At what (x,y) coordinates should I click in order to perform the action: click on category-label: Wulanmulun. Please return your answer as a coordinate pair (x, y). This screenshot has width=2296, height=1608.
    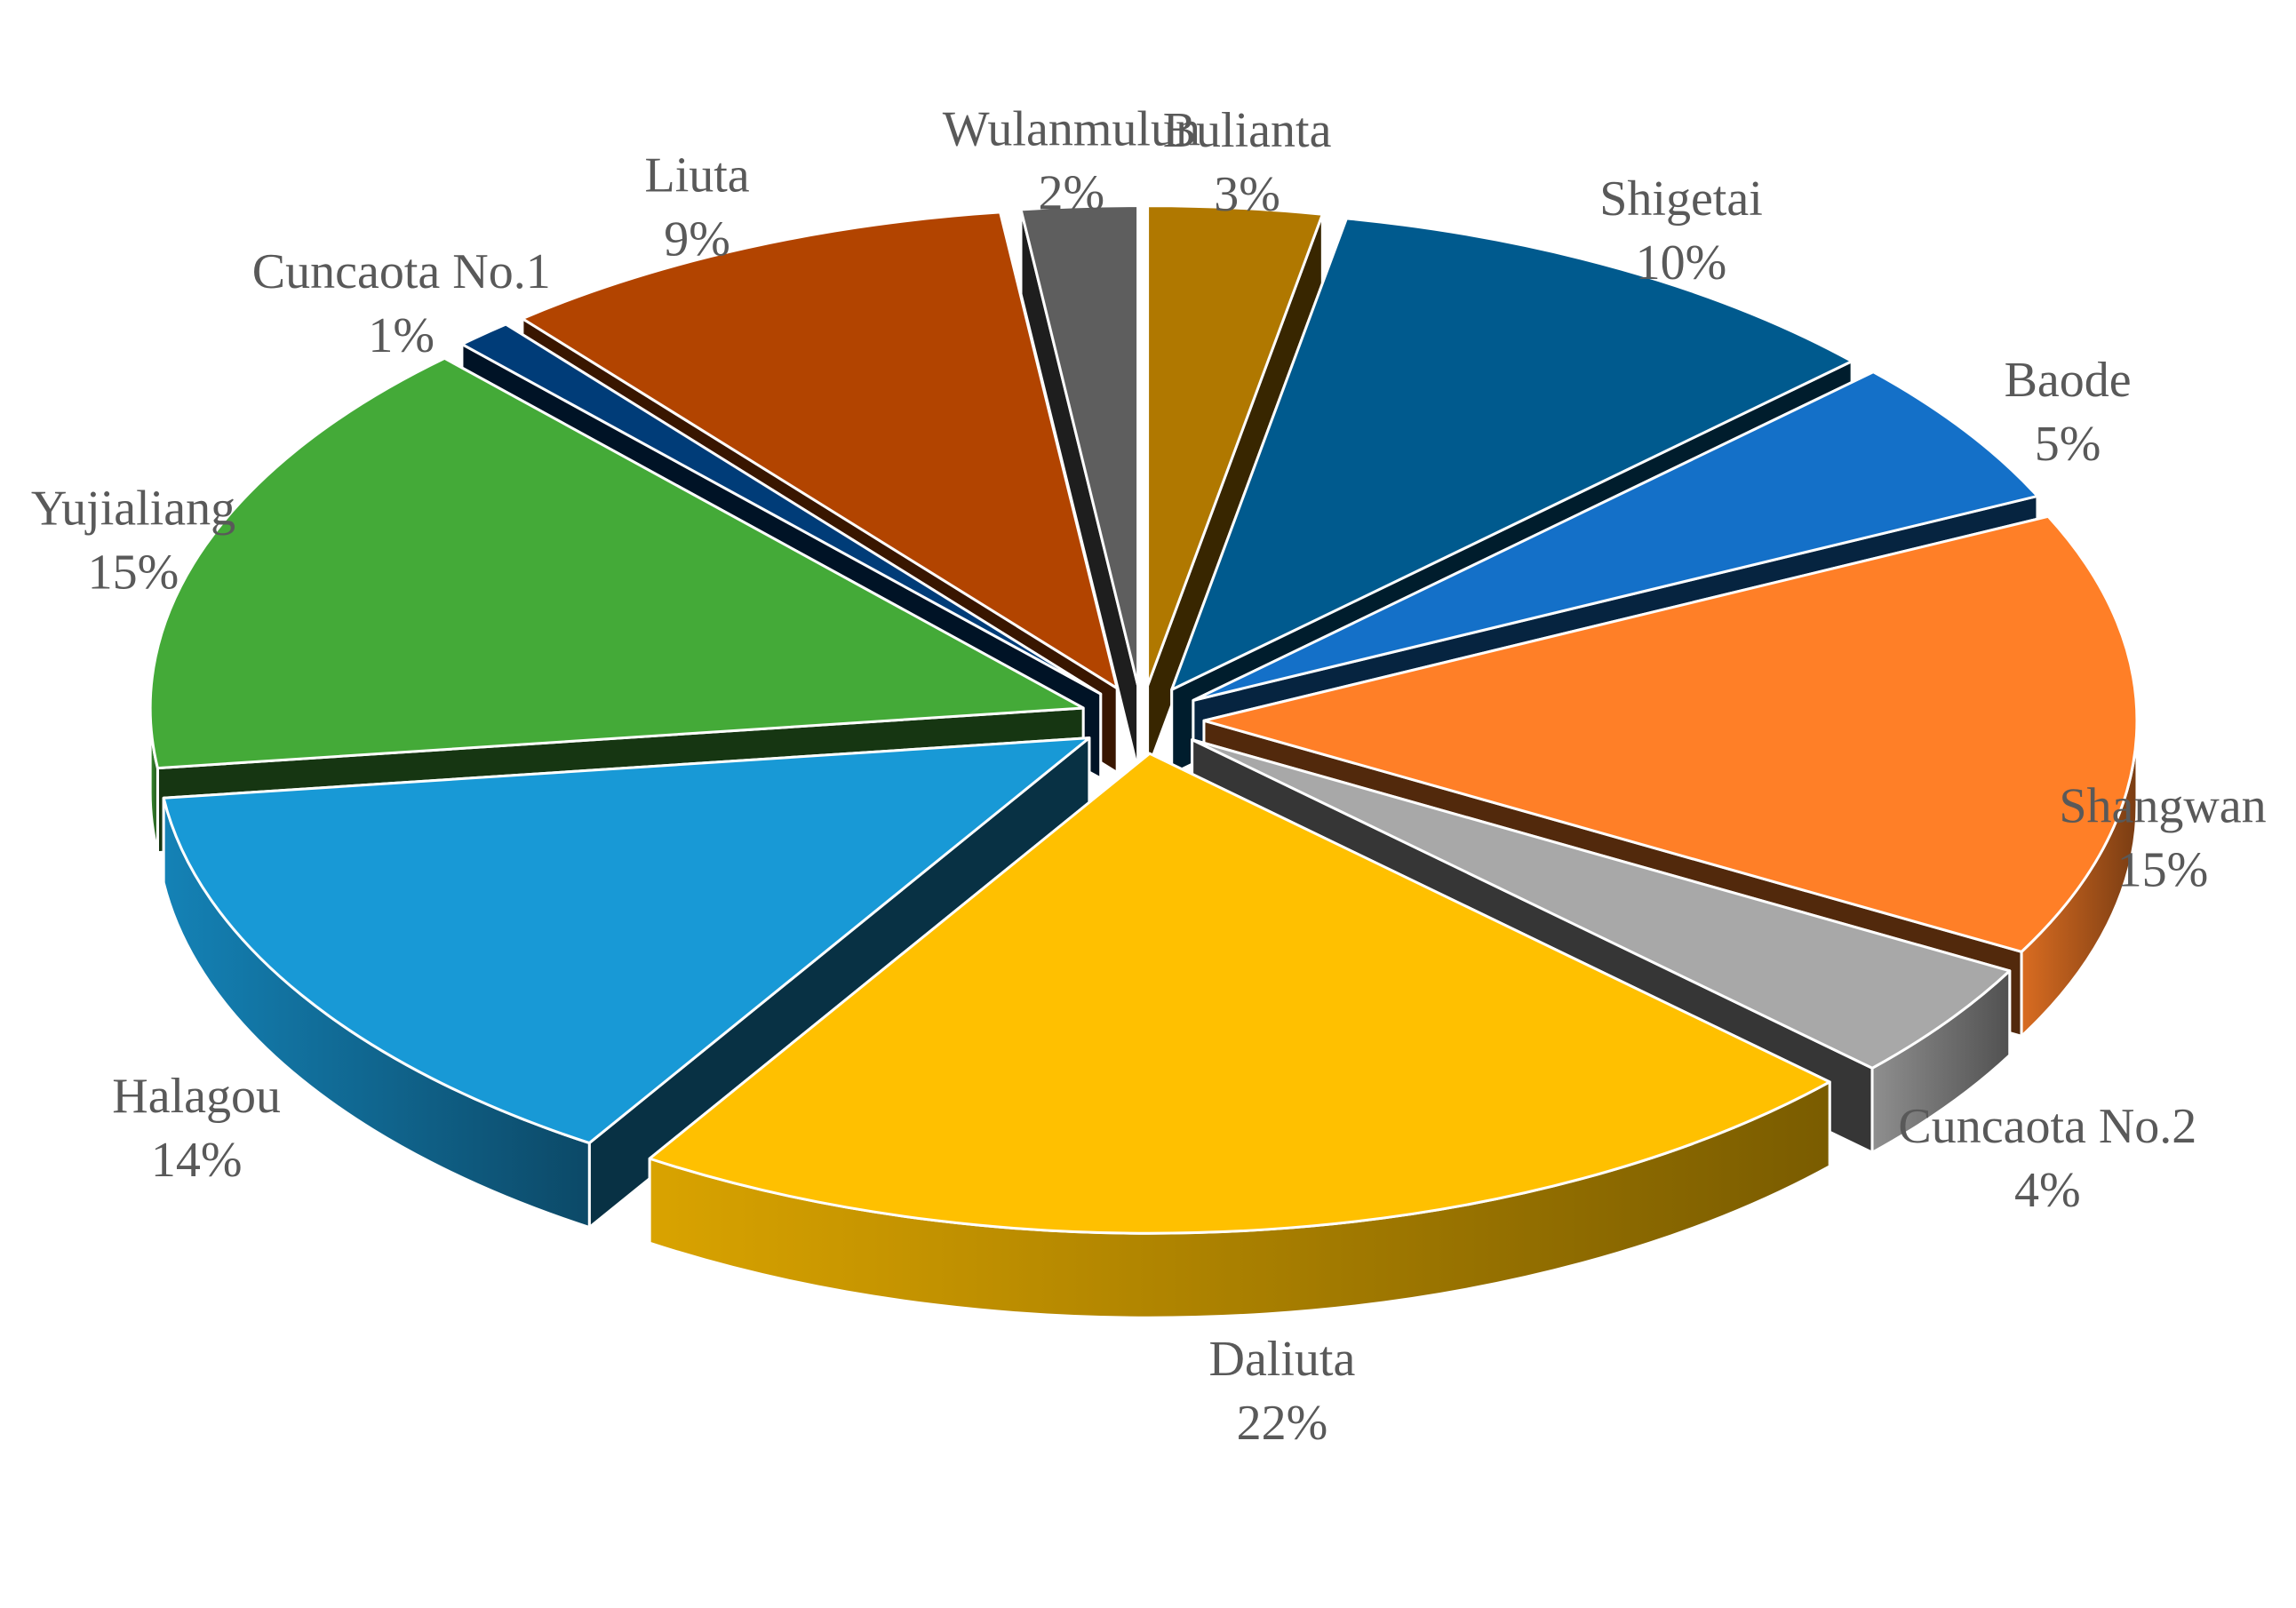
    Looking at the image, I should click on (1072, 128).